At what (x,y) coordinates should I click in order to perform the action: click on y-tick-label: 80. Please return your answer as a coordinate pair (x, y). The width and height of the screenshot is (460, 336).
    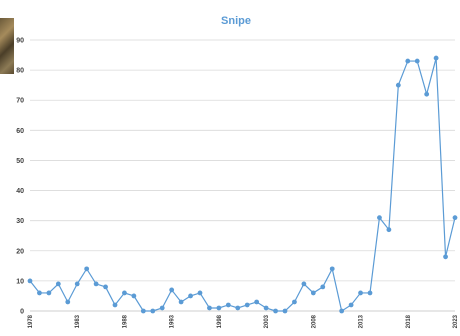
    Looking at the image, I should click on (20, 71).